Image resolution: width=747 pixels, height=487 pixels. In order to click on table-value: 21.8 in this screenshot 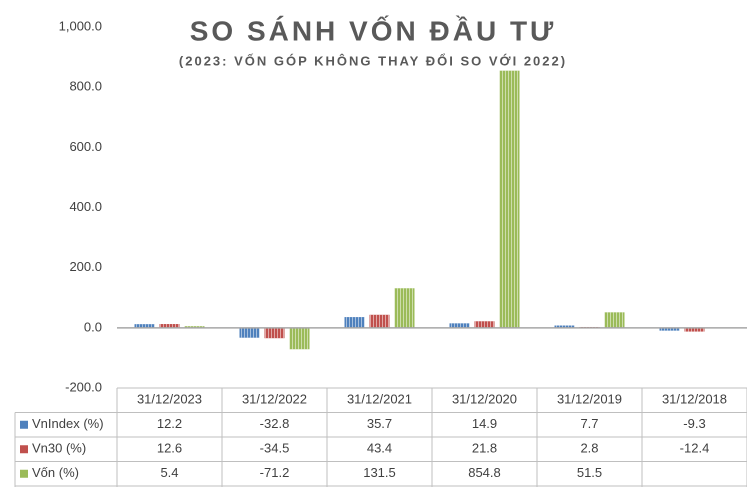, I will do `click(484, 448)`.